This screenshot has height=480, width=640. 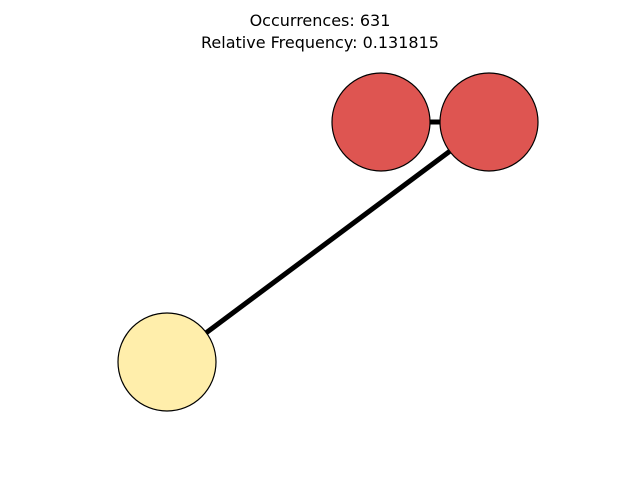 What do you see at coordinates (320, 42) in the screenshot?
I see `relative-frequency-label: Relative Frequency: 0.131815` at bounding box center [320, 42].